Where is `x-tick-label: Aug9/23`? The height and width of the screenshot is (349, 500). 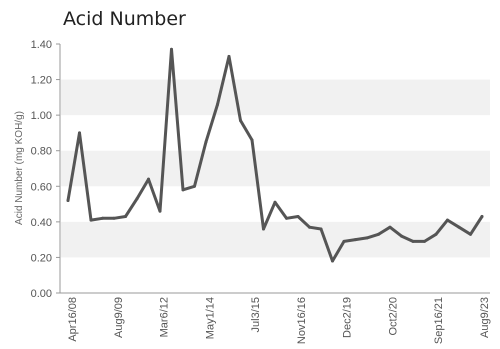 x-tick-label: Aug9/23 is located at coordinates (485, 317).